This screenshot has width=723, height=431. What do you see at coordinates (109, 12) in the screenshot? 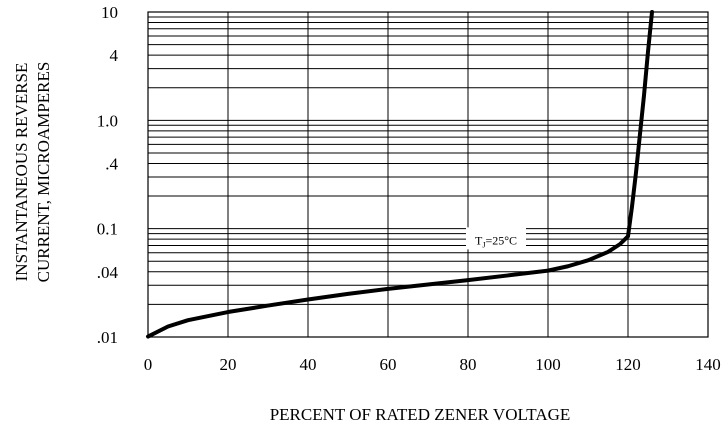
I see `y-tick-label-6: 10` at bounding box center [109, 12].